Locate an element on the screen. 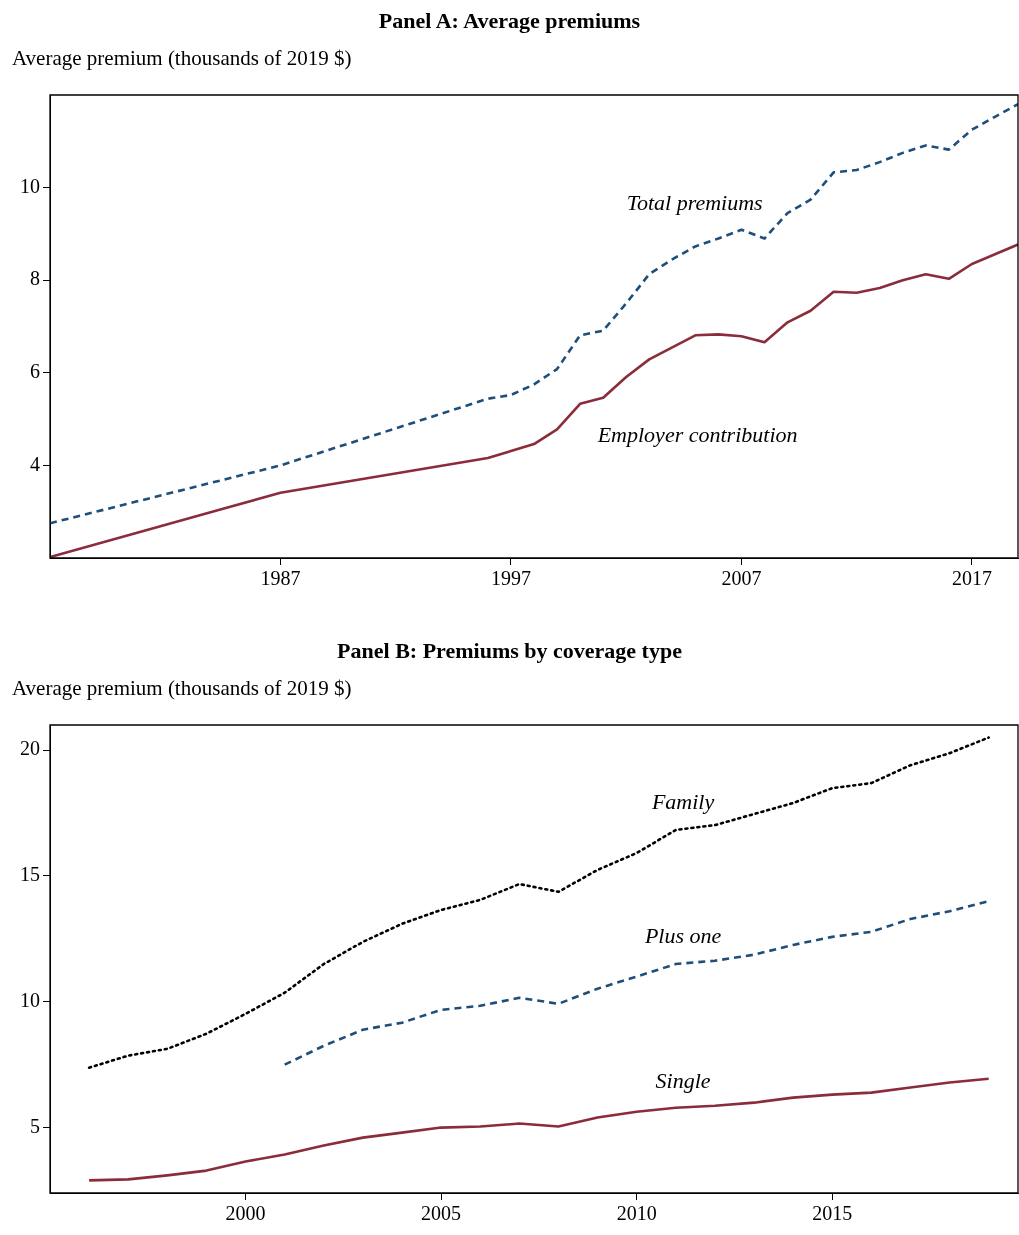 This screenshot has width=1019, height=1235. x-tick-label: 2010 is located at coordinates (636, 1213).